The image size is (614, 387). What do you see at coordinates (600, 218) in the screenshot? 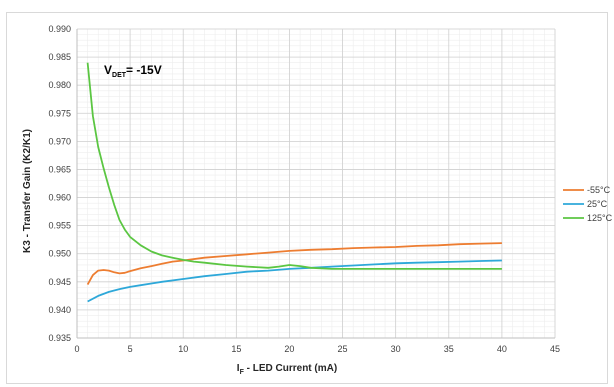
I see `legend-label: 125°C` at bounding box center [600, 218].